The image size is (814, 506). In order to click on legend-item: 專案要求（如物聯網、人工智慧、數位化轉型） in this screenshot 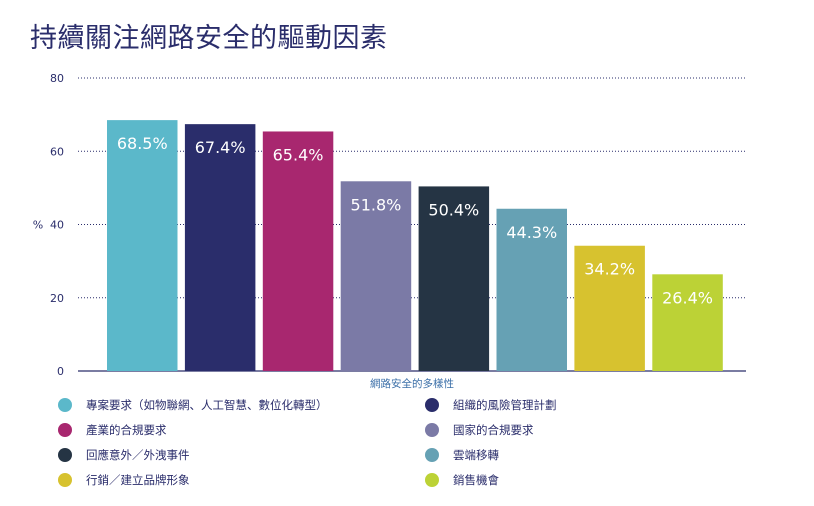, I will do `click(193, 405)`.